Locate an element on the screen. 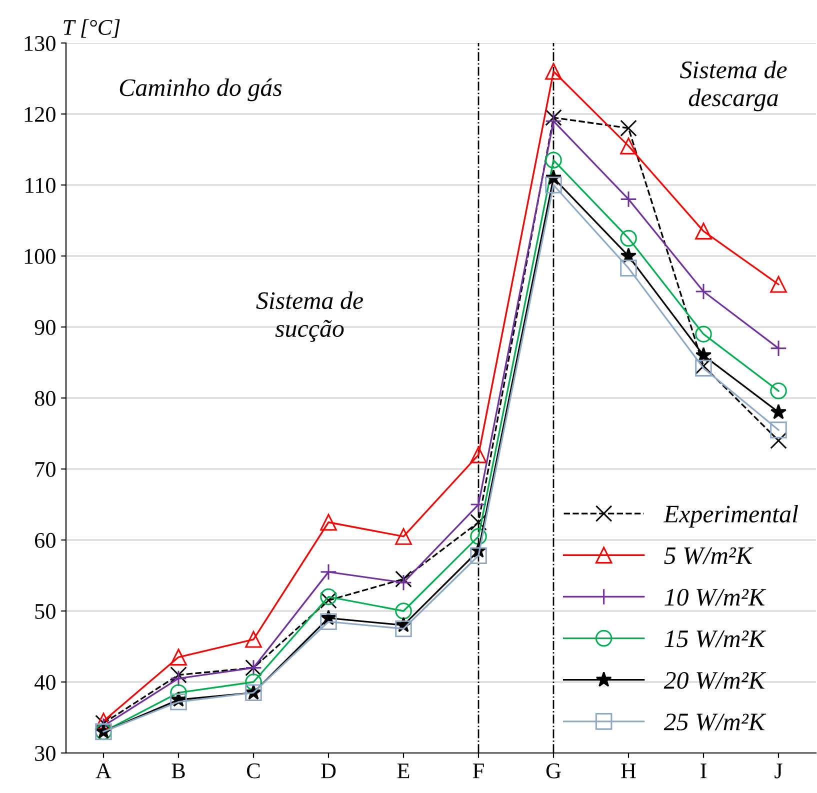  x-tick-label: I is located at coordinates (703, 771).